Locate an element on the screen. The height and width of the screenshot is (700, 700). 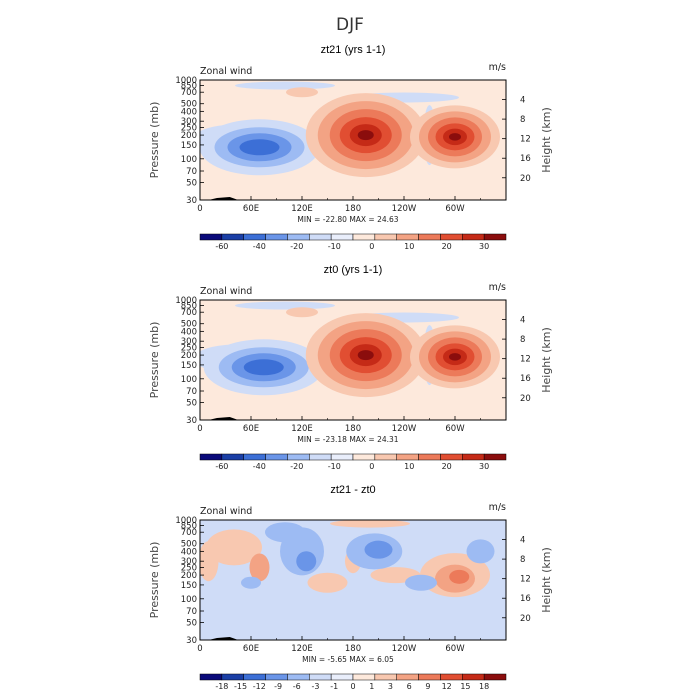
colorbar-label: 1 is located at coordinates (371, 686).